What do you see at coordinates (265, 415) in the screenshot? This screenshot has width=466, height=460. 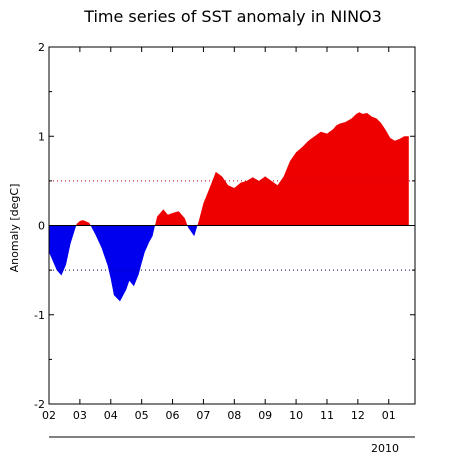 I see `x-tick-label: 09` at bounding box center [265, 415].